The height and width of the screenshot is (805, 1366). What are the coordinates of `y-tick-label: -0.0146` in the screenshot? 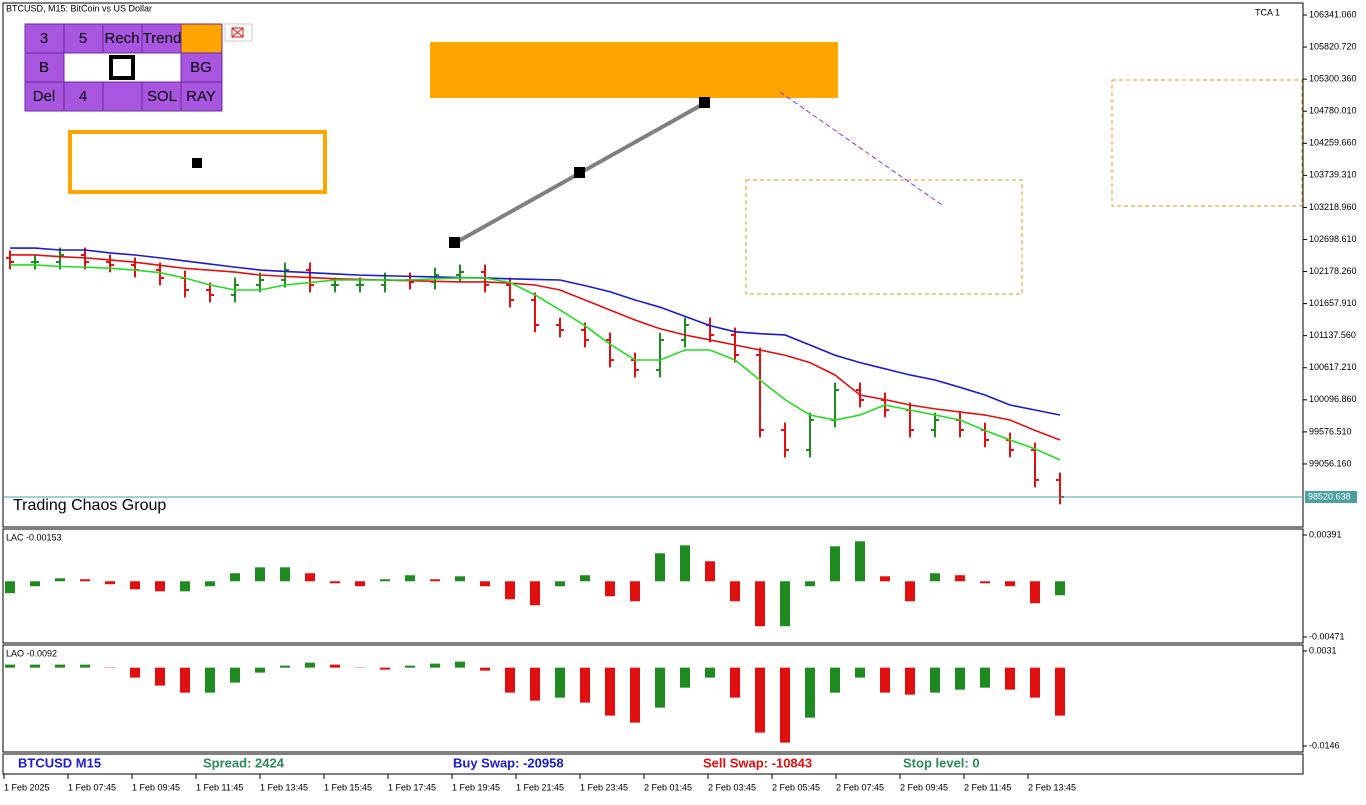 It's located at (1324, 745).